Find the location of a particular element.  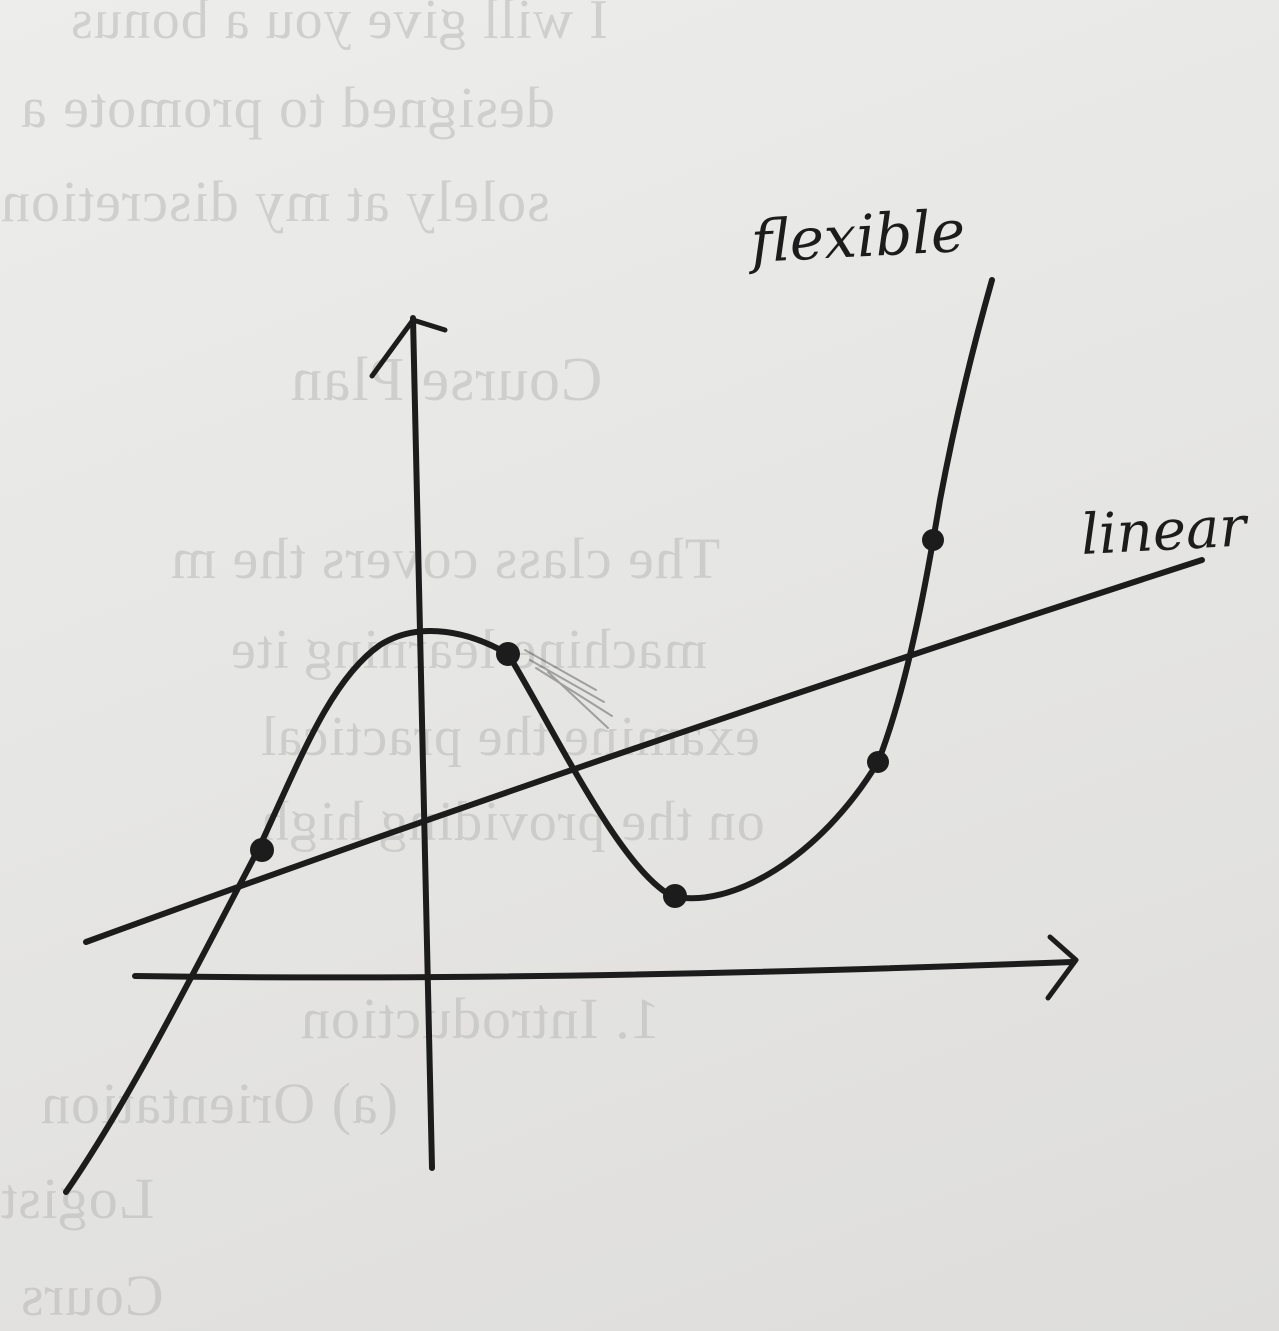

y-axis-arrowhead is located at coordinates (408, 348).